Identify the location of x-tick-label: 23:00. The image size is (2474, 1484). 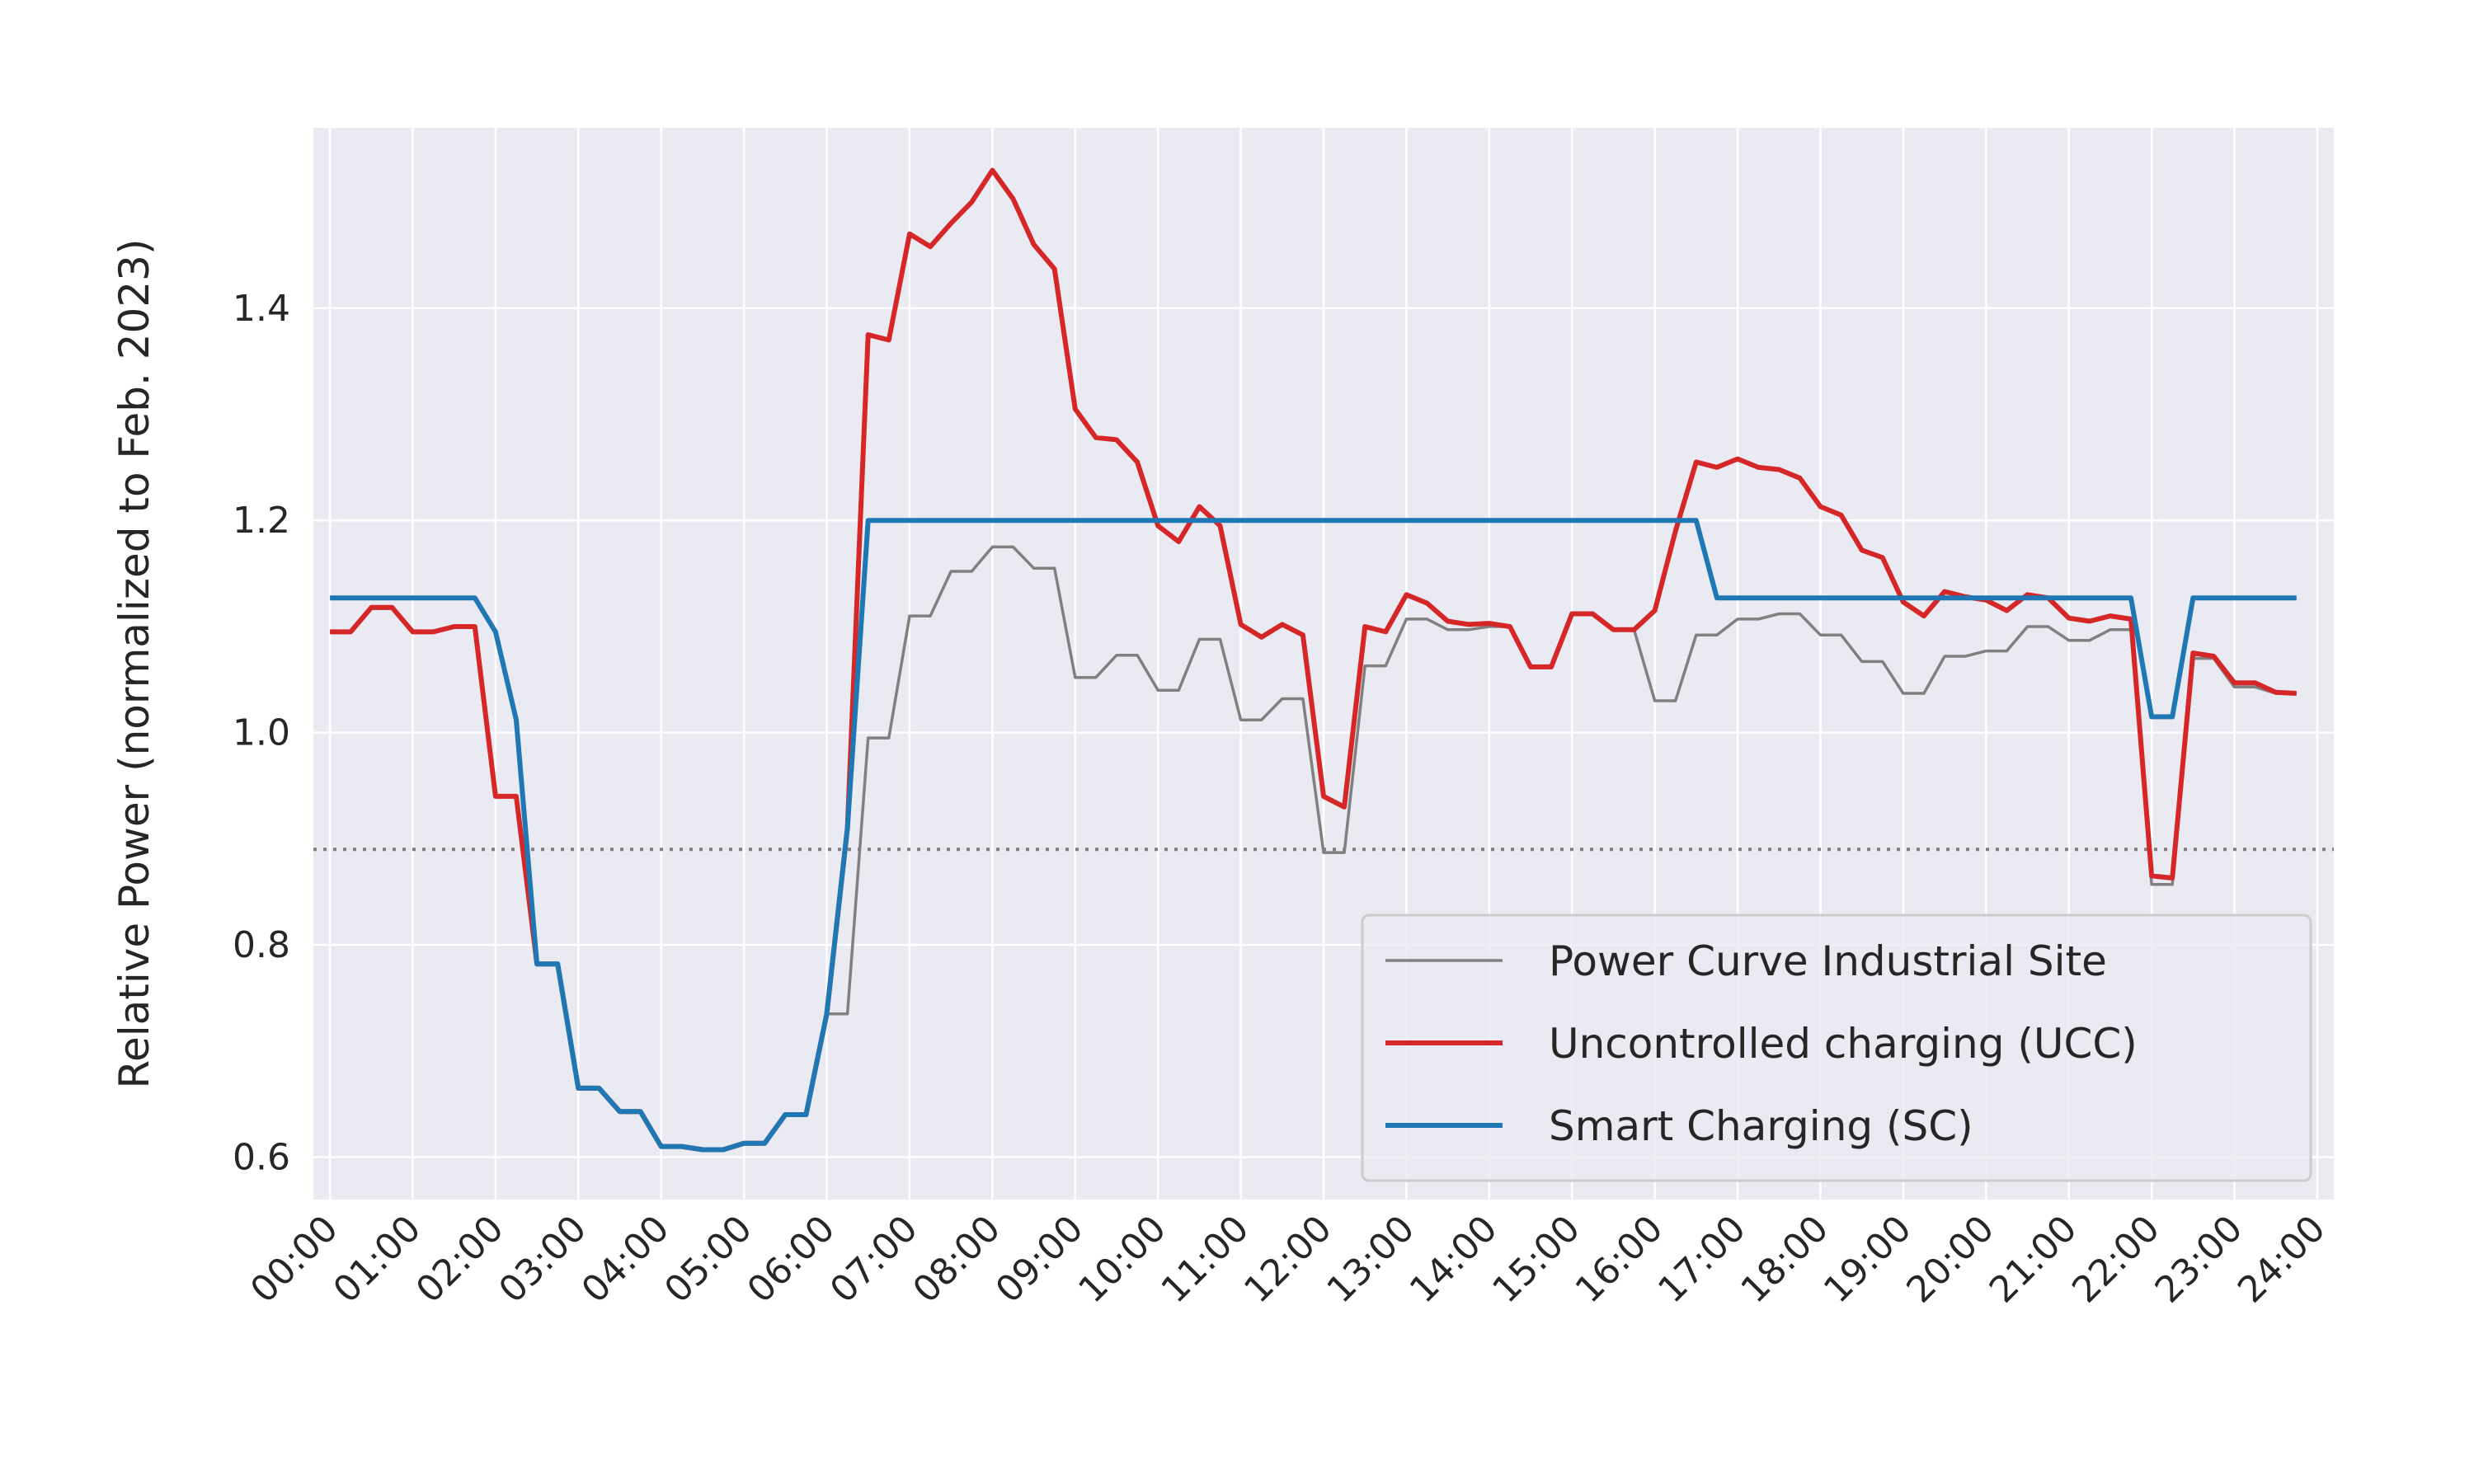
(2199, 1260).